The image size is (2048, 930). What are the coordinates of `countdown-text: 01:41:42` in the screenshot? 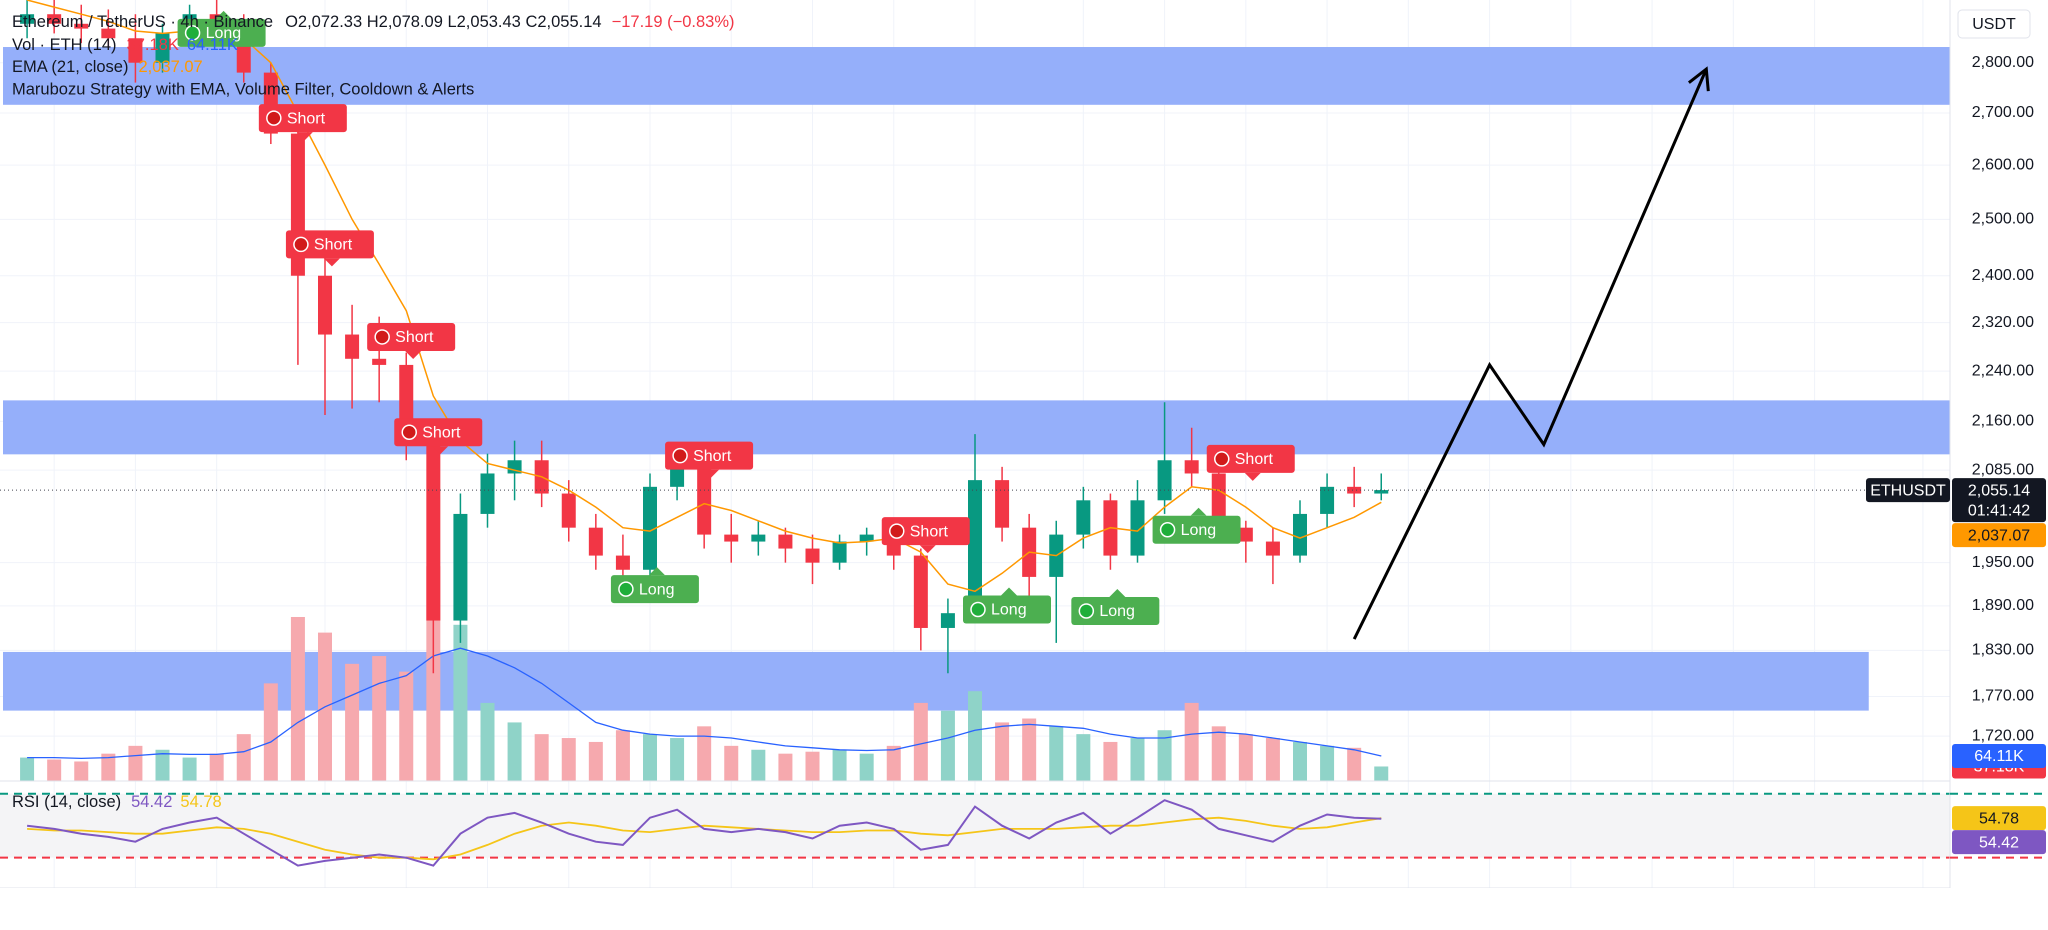 It's located at (1999, 510).